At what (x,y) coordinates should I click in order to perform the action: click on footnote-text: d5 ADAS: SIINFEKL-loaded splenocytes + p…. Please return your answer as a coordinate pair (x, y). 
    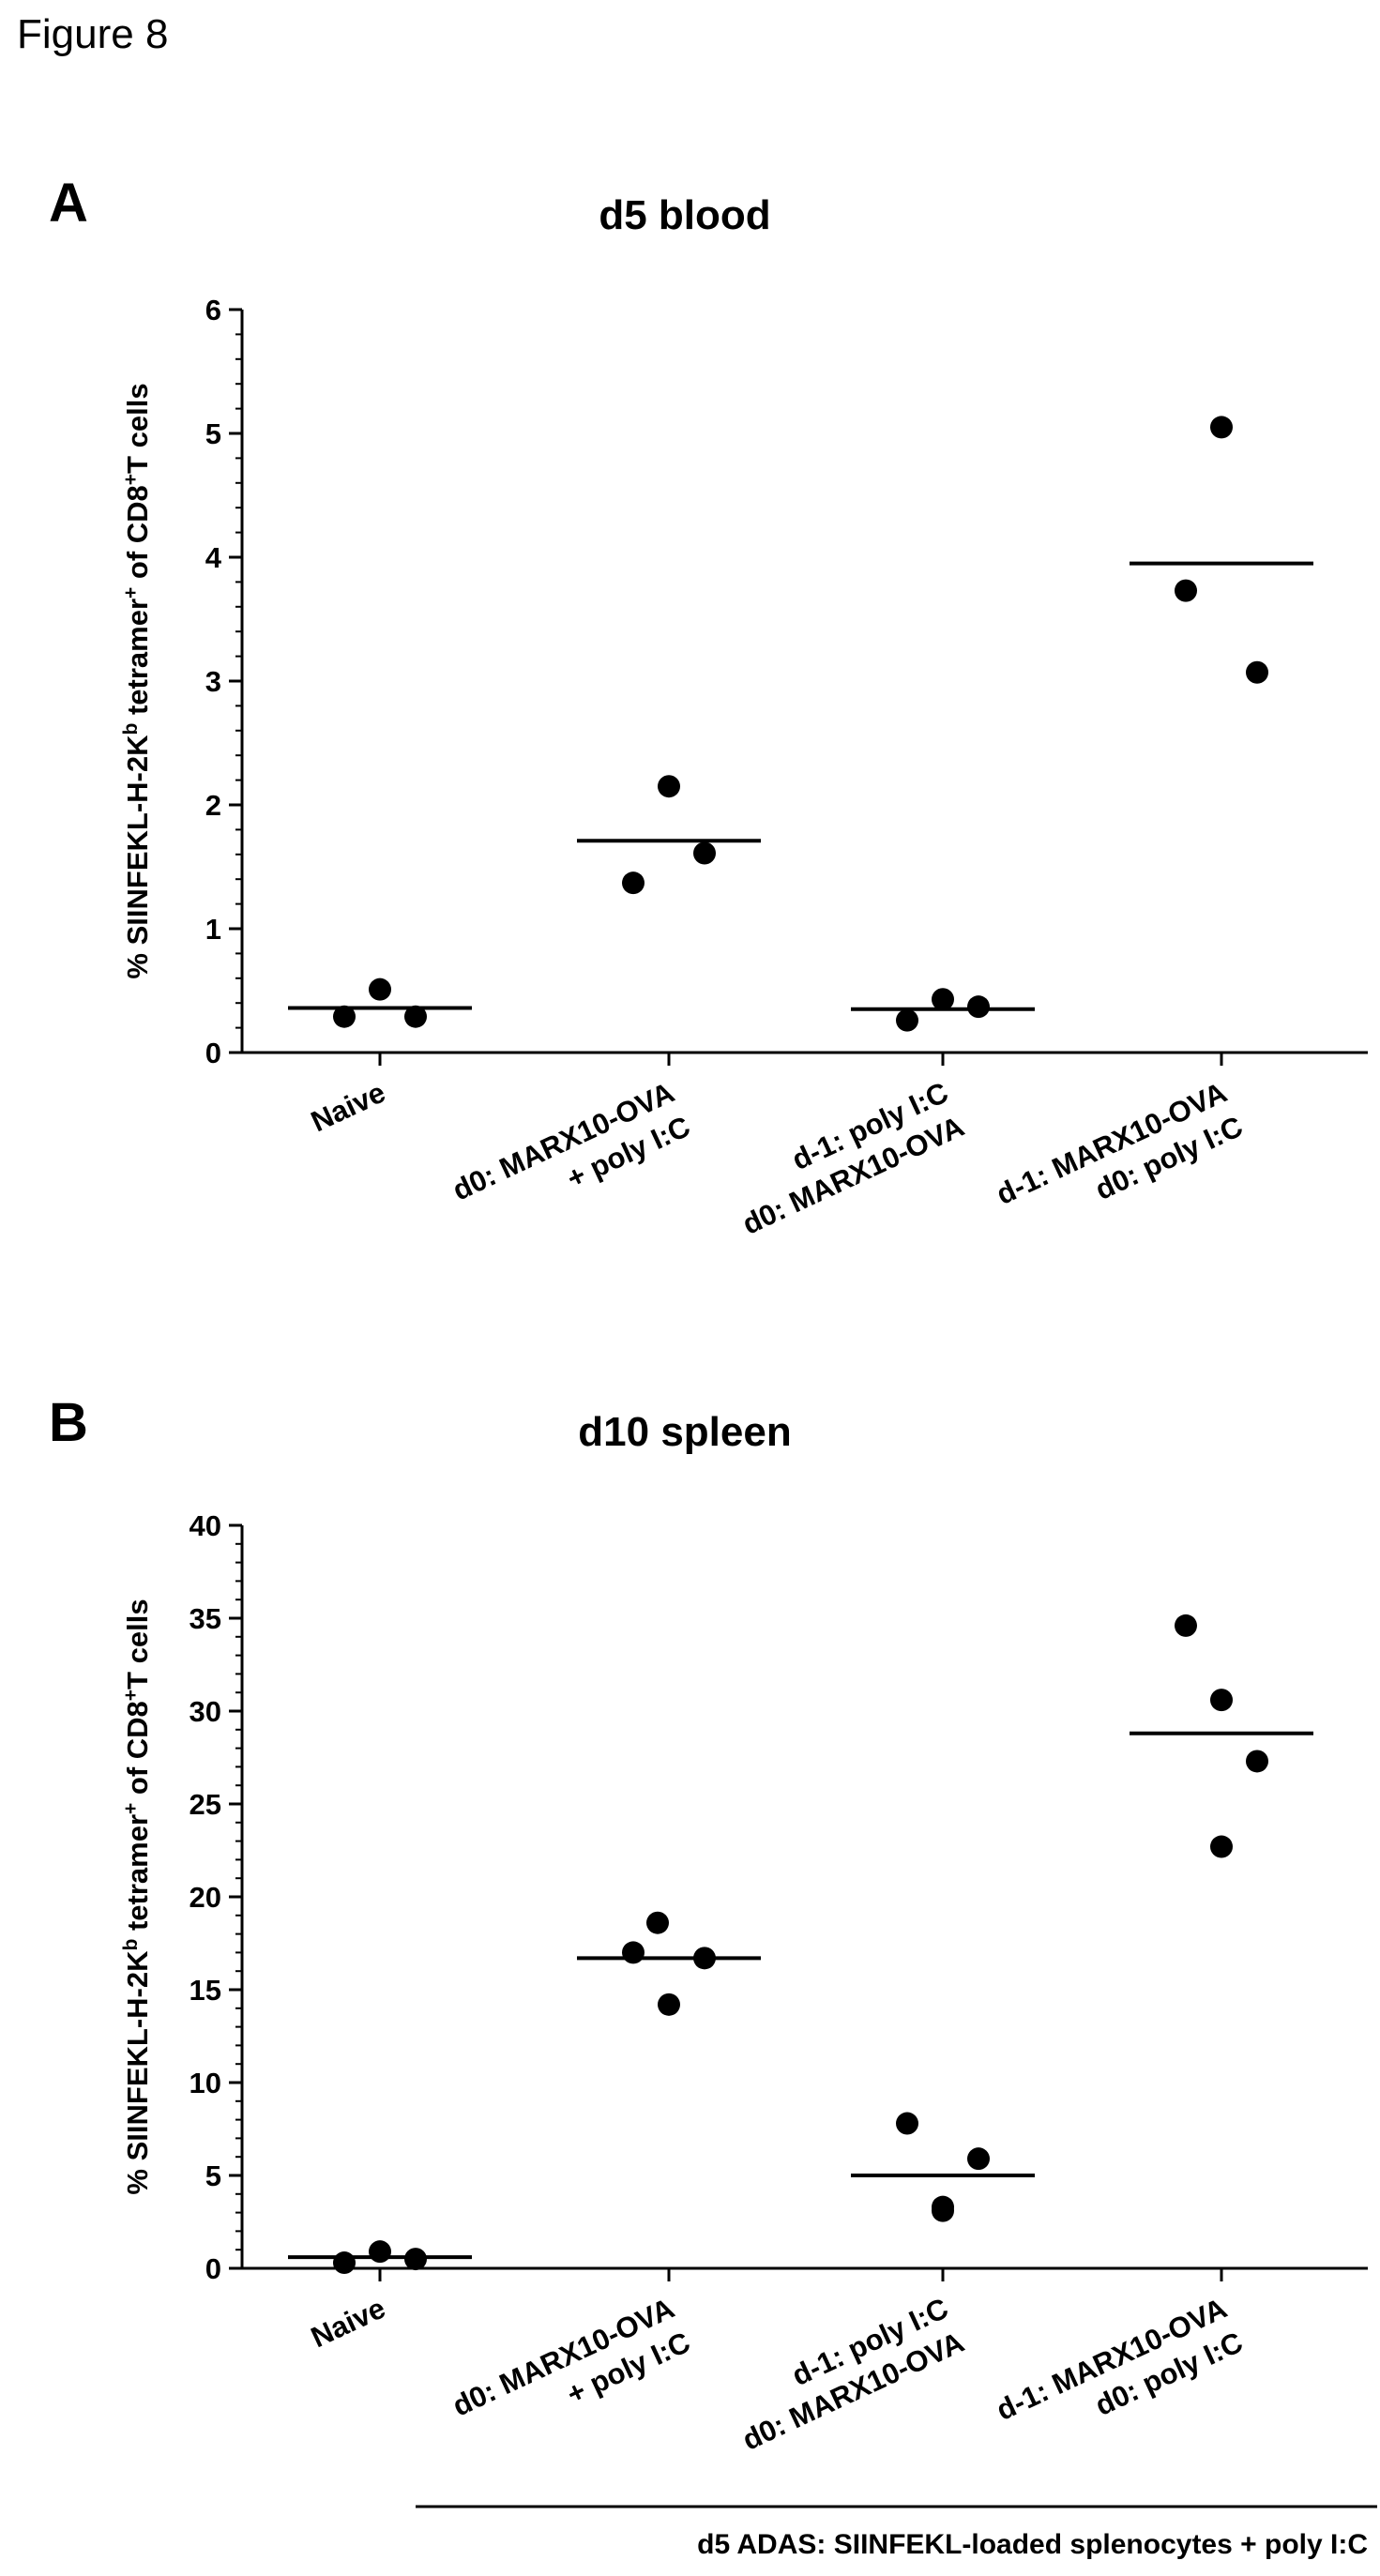
    Looking at the image, I should click on (1032, 2544).